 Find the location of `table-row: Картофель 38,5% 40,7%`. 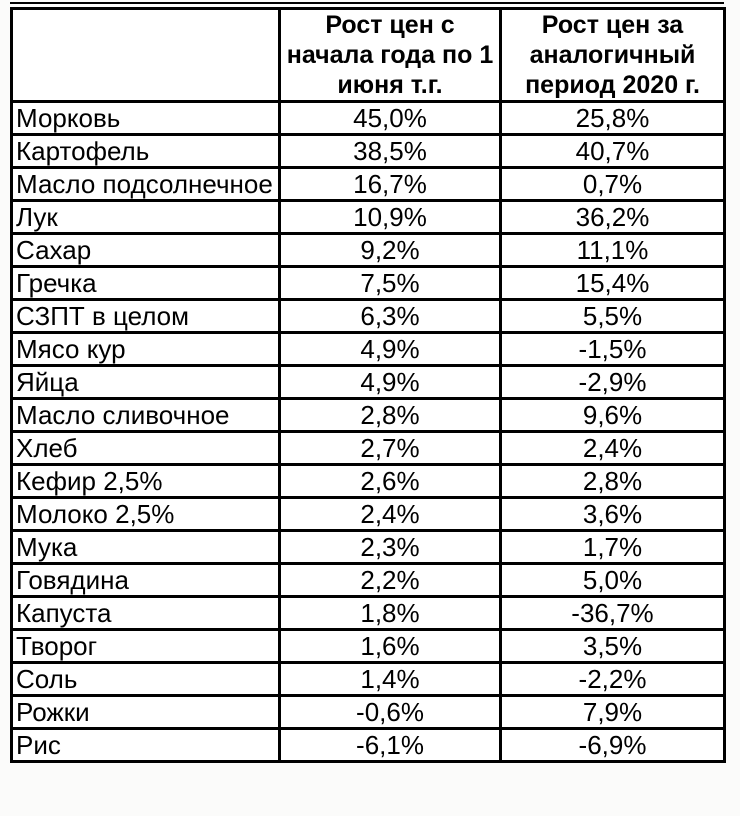

table-row: Картофель 38,5% 40,7% is located at coordinates (368, 151).